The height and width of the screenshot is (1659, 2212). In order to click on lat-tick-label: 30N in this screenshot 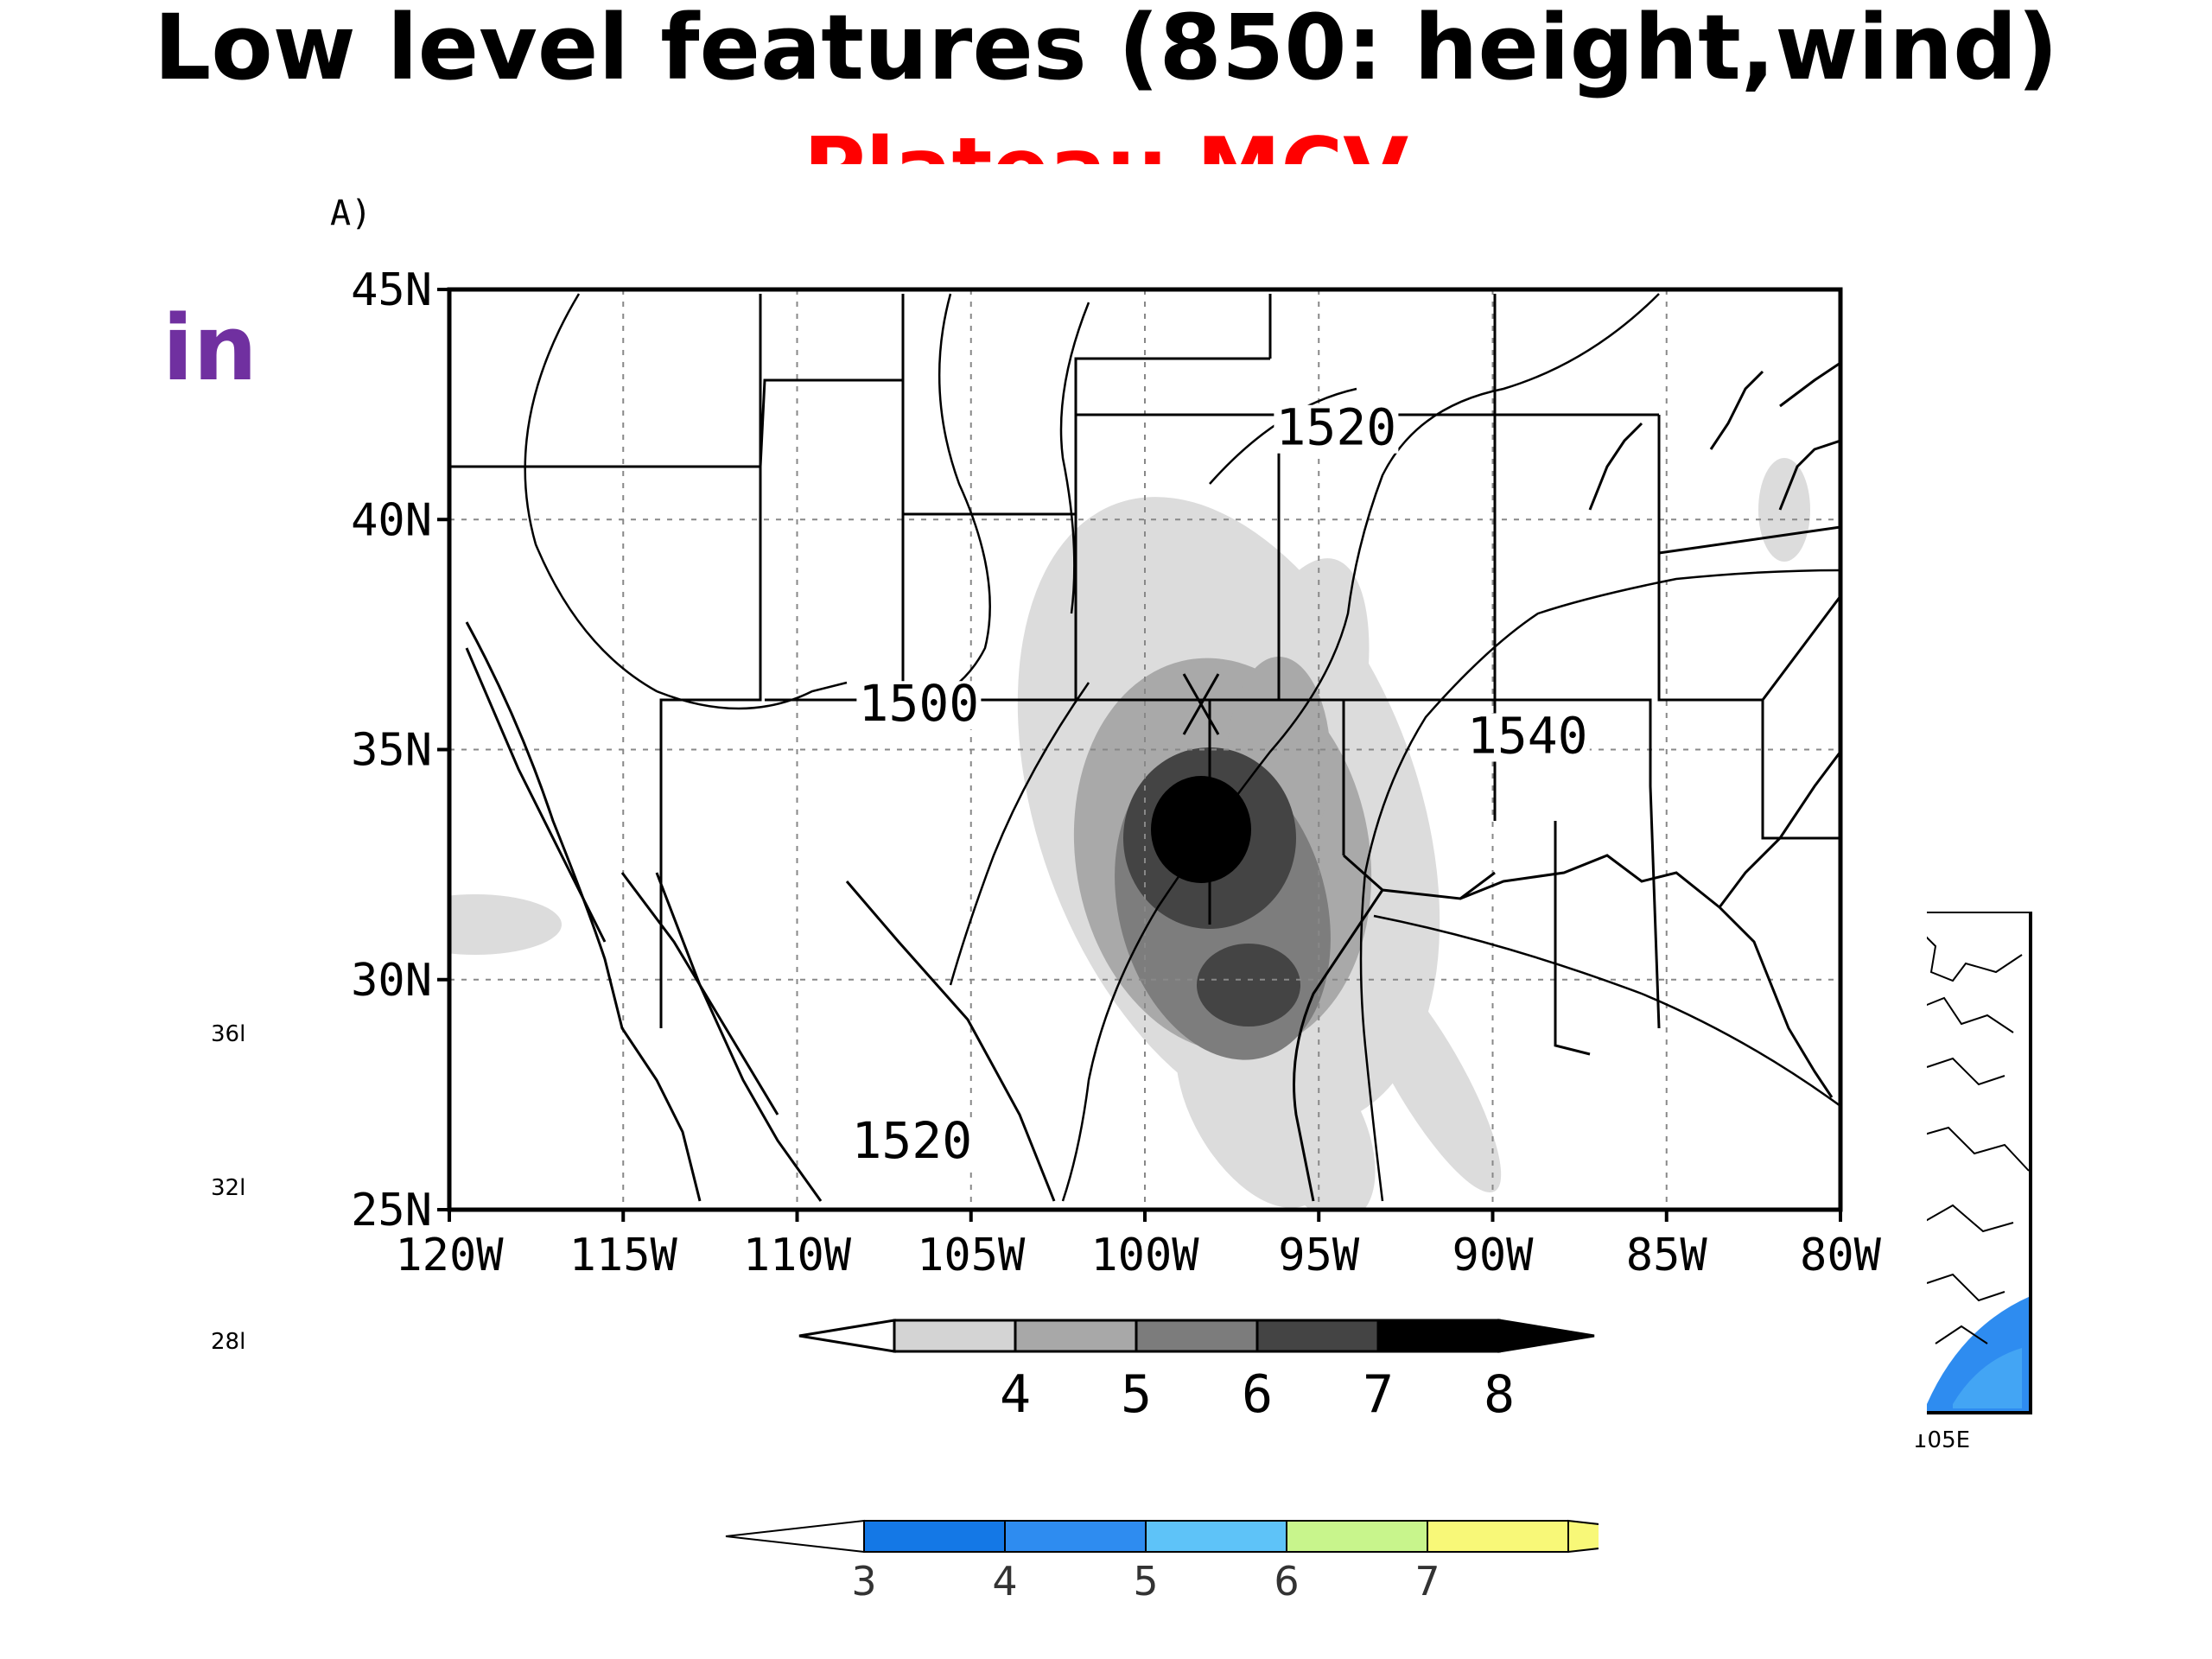, I will do `click(391, 981)`.